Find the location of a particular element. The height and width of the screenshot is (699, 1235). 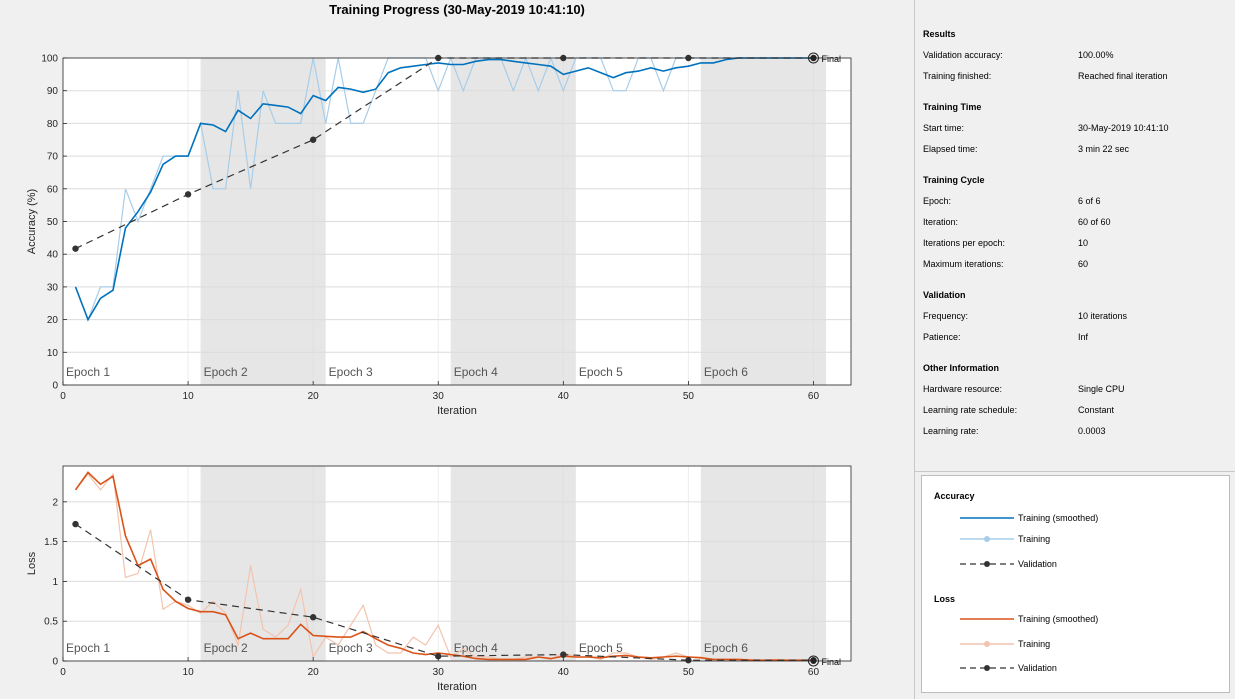

loss-epoch-label-5: Epoch 5 is located at coordinates (601, 648).